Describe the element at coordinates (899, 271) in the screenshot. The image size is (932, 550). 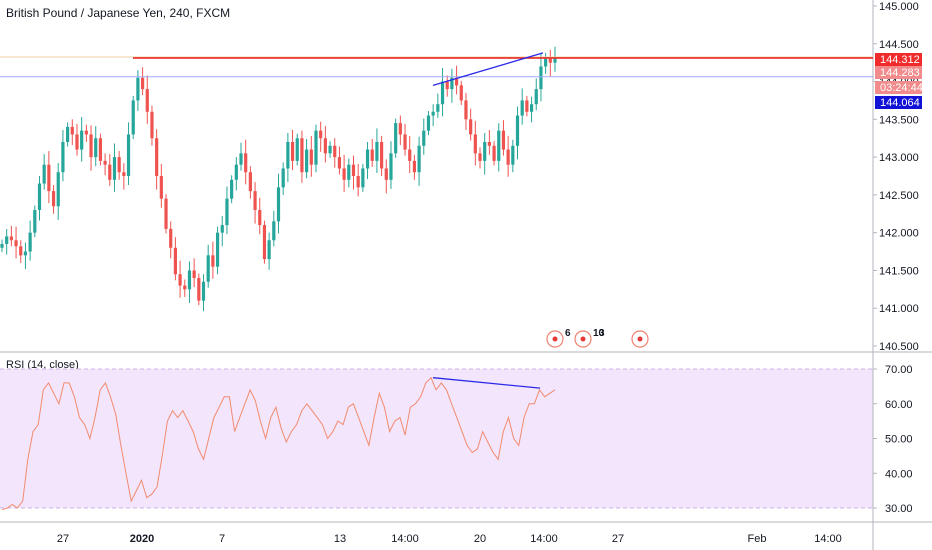
I see `price-tick-label: 141.500` at that location.